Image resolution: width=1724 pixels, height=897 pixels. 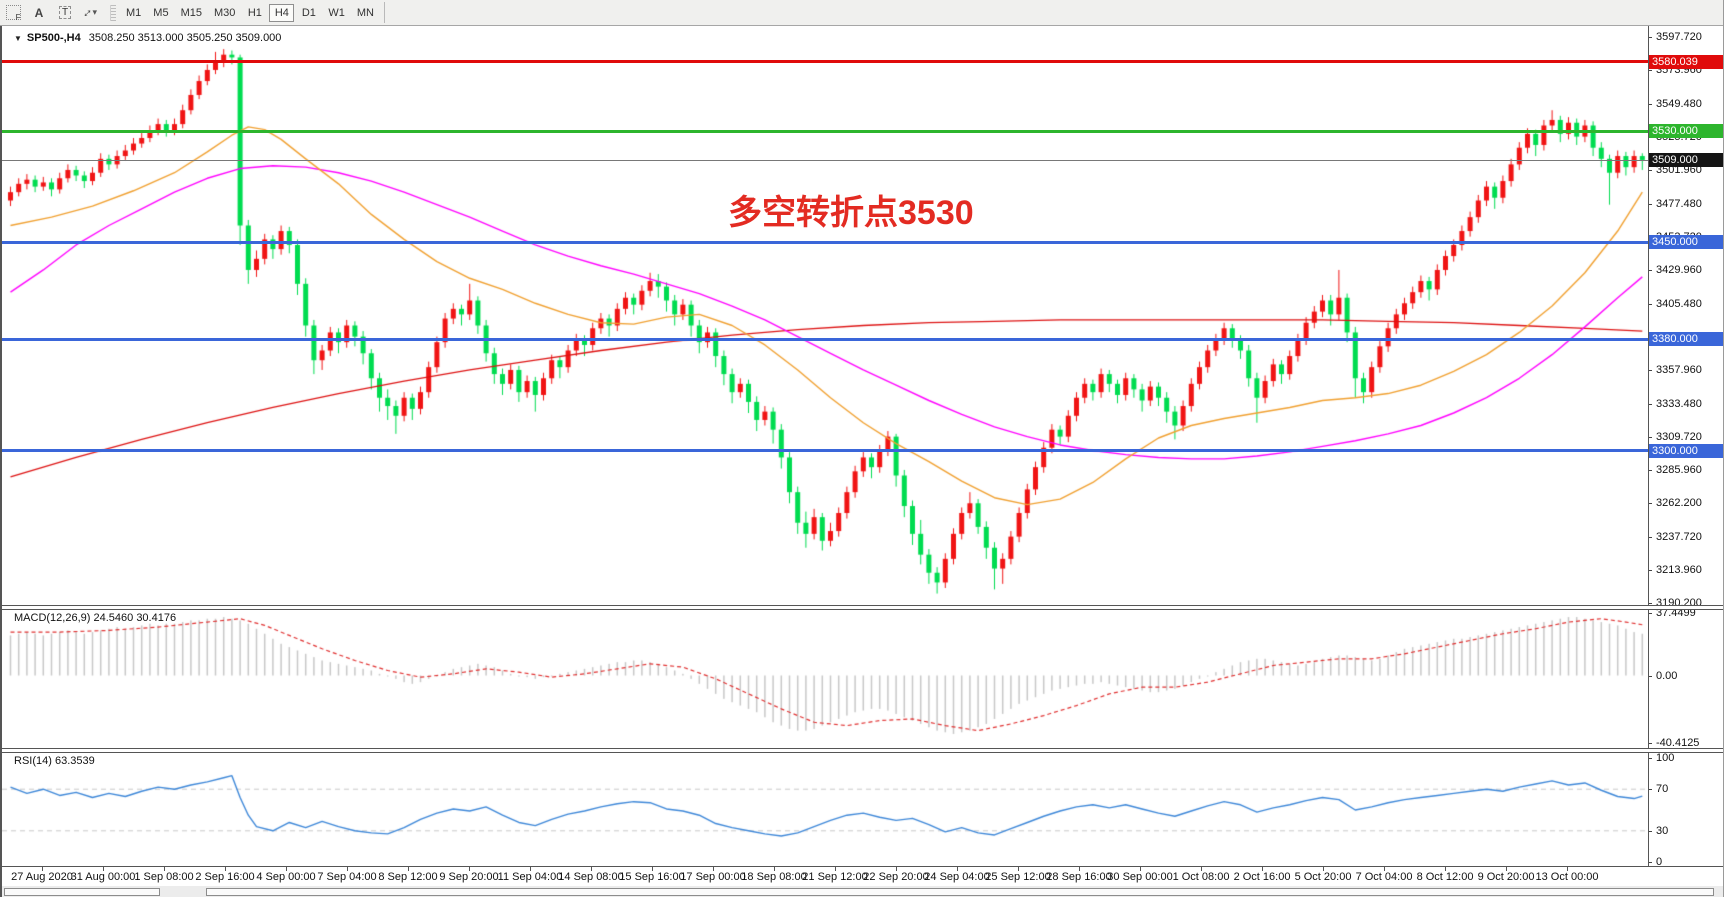 What do you see at coordinates (336, 13) in the screenshot?
I see `timeframe-button-w1: W1` at bounding box center [336, 13].